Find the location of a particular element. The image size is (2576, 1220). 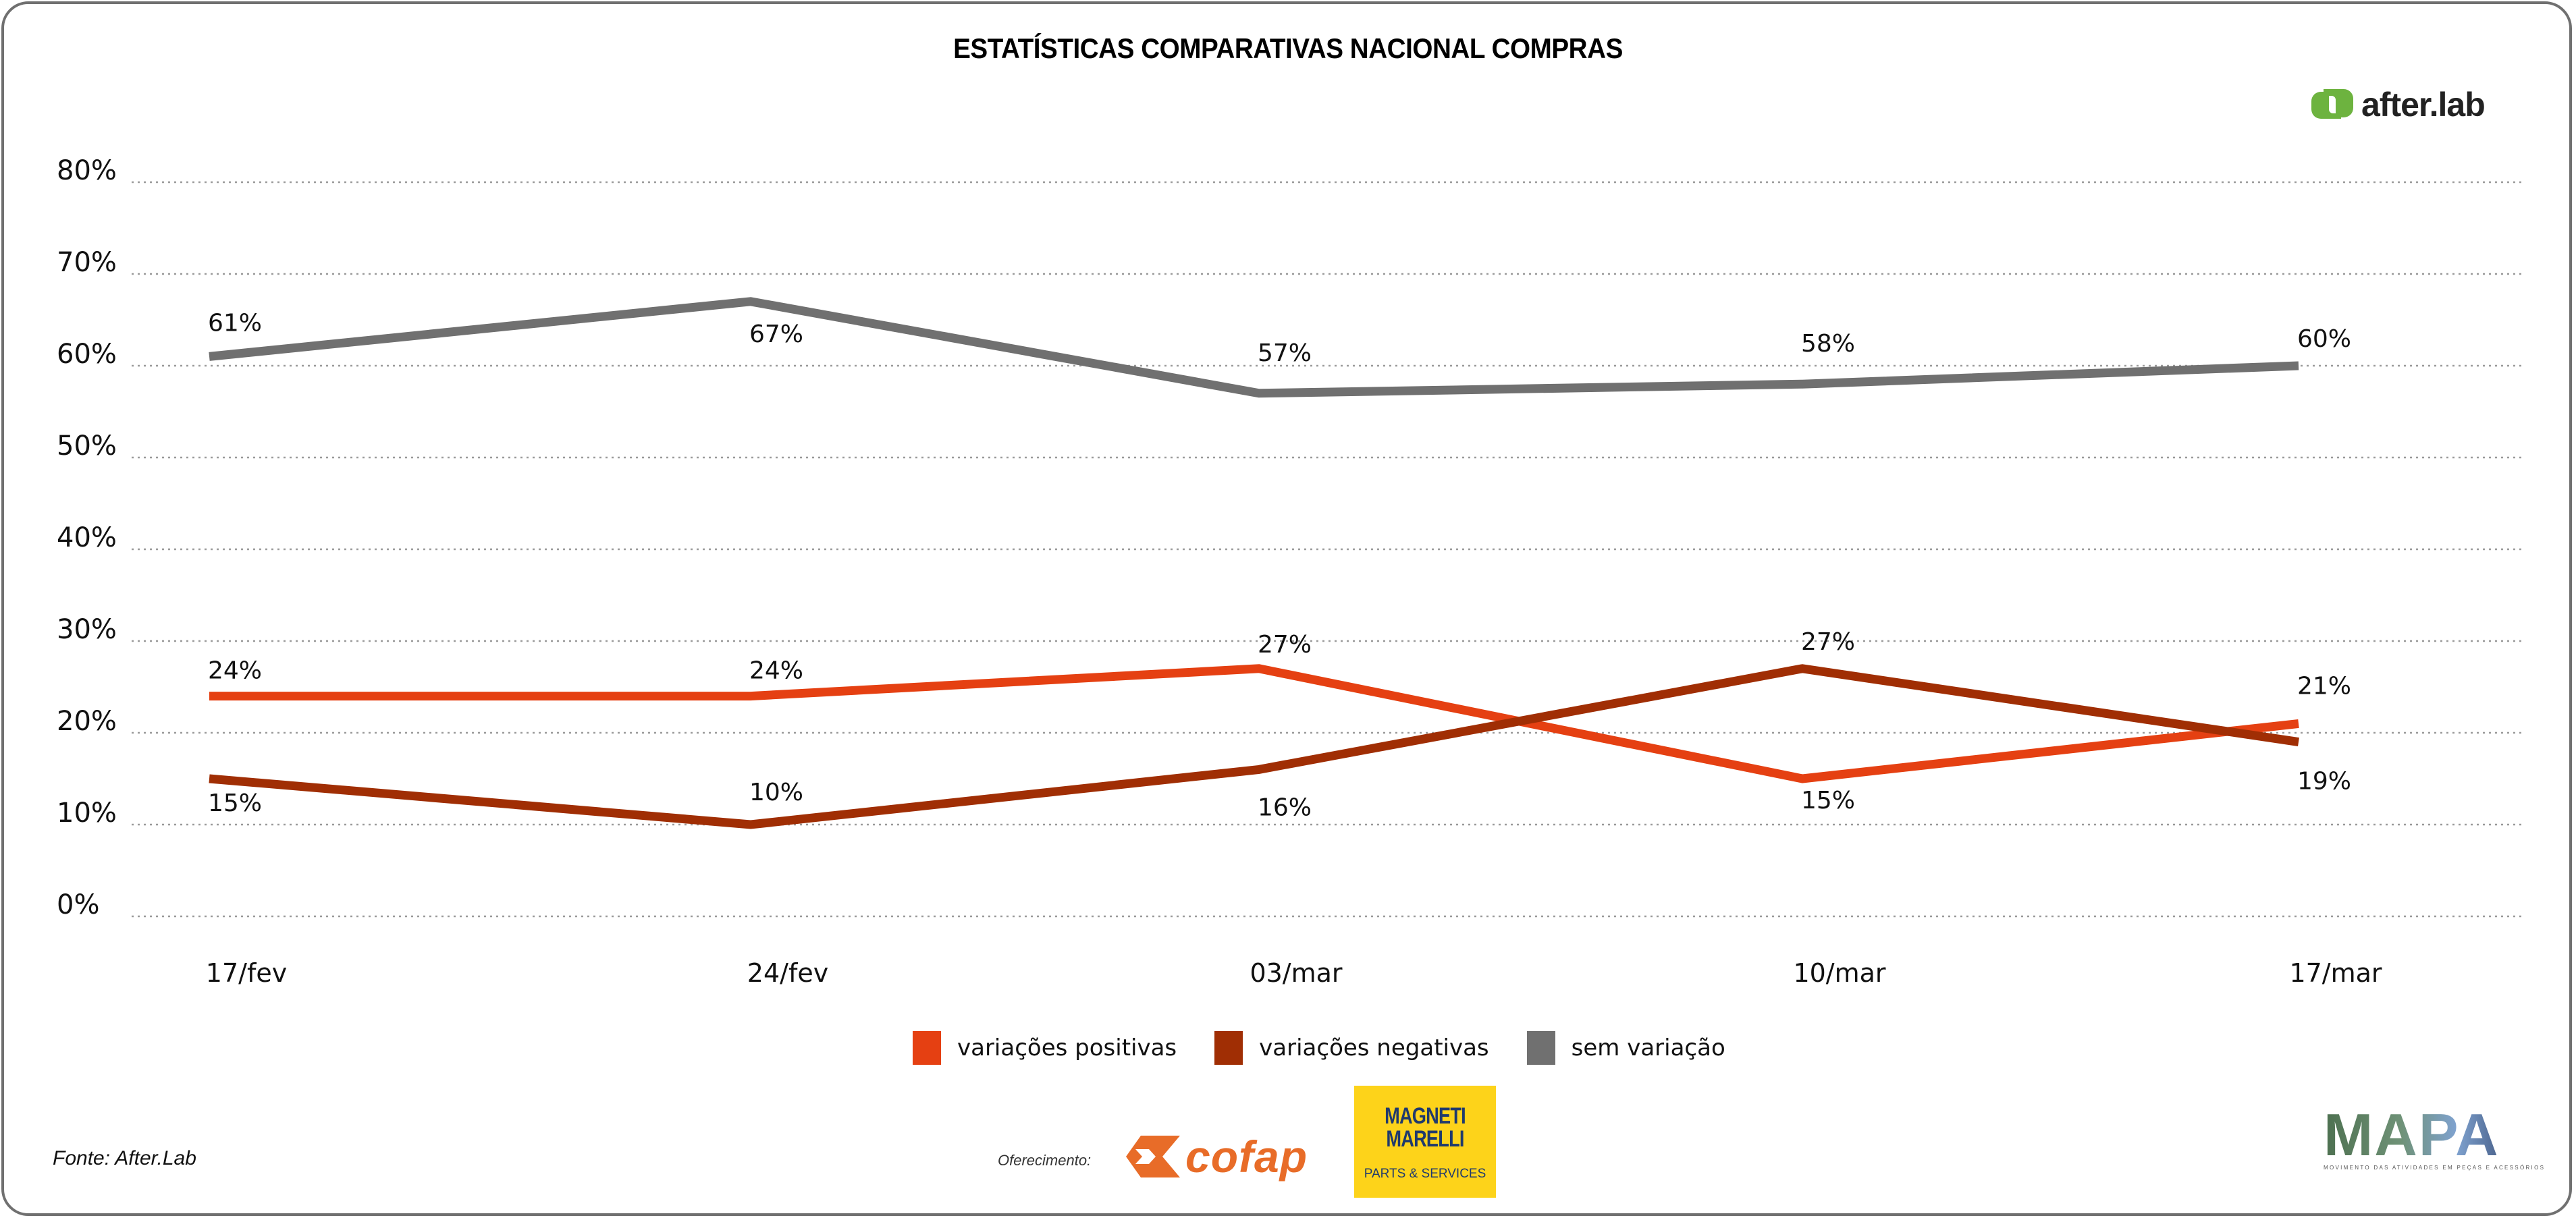

legend-item: sem variação is located at coordinates (1625, 1048).